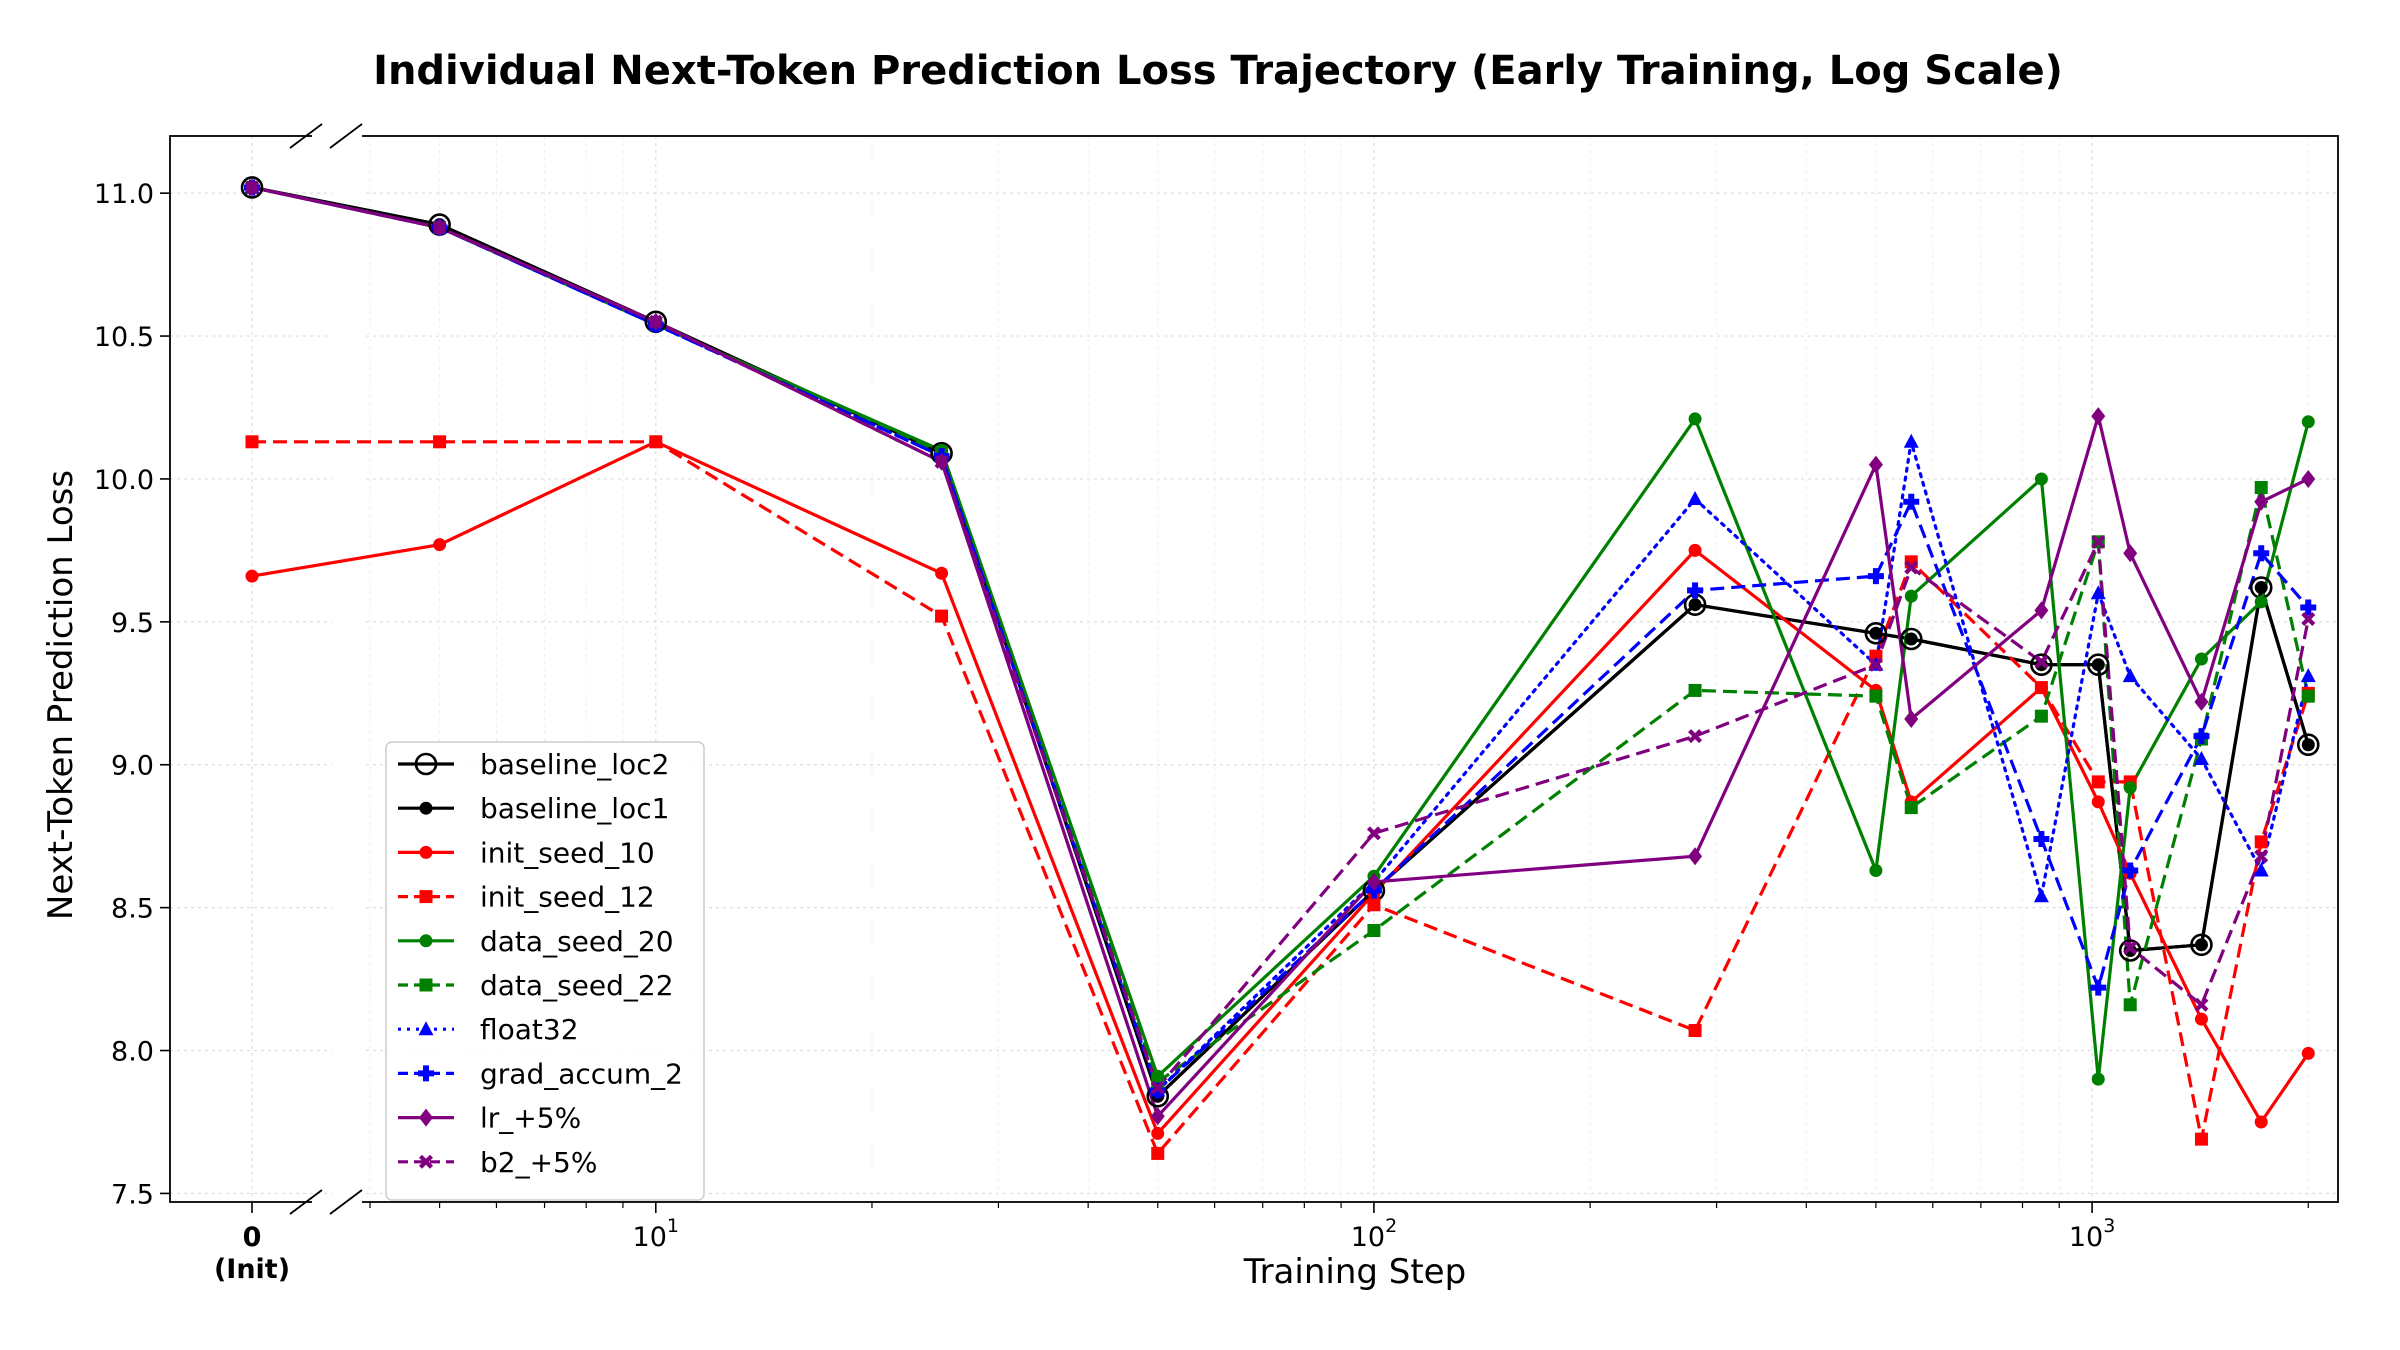 The height and width of the screenshot is (1350, 2400). Describe the element at coordinates (1354, 1272) in the screenshot. I see `x-axis-label: Training Step` at that location.